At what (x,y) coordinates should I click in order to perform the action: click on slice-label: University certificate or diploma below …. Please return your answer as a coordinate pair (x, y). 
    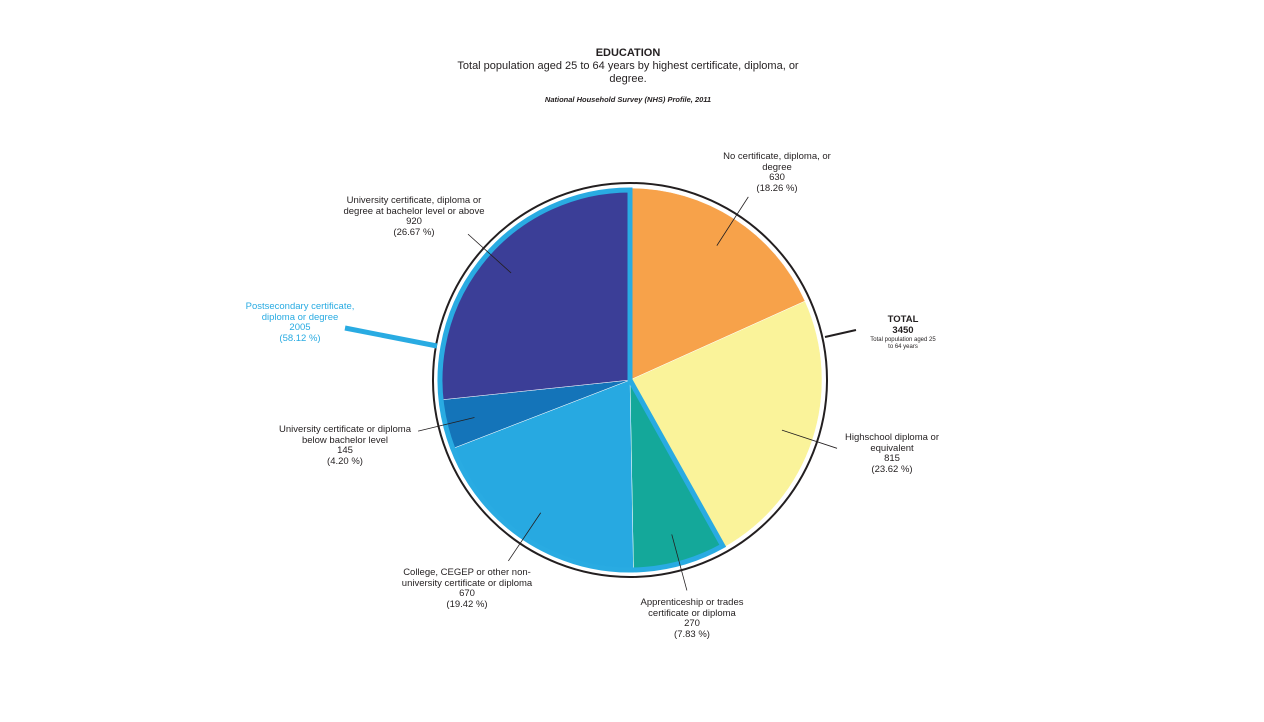
    Looking at the image, I should click on (345, 445).